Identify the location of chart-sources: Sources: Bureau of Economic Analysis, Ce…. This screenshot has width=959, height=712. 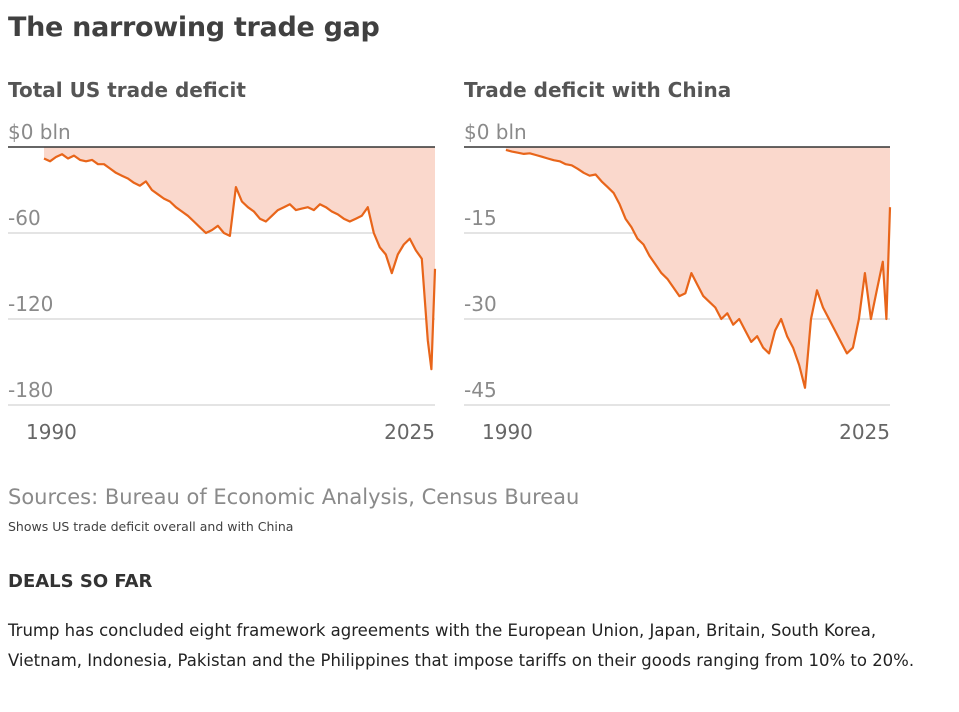
(294, 497).